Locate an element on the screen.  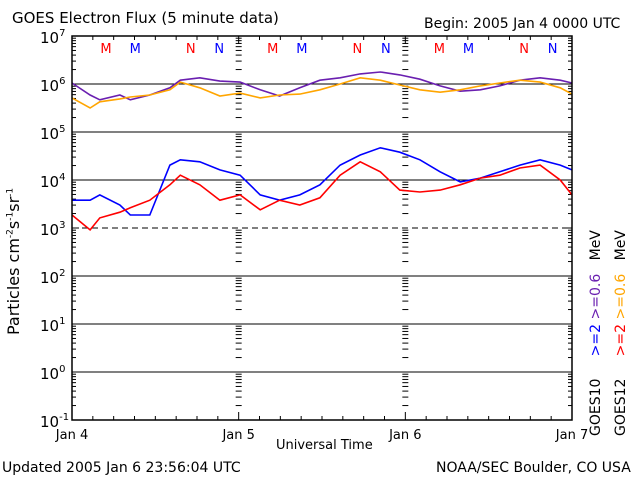
credit-label: NOAA/SEC Boulder, CO USA is located at coordinates (533, 468).